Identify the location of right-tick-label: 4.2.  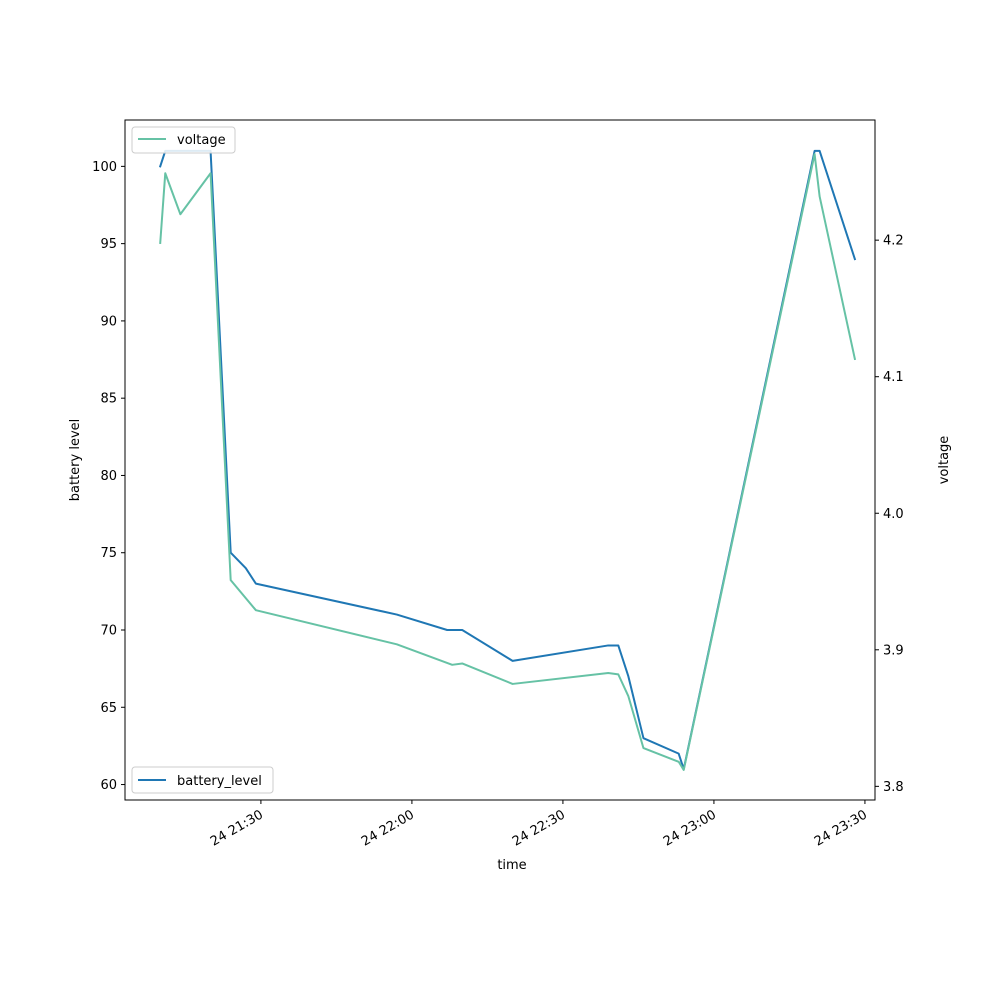
(893, 241).